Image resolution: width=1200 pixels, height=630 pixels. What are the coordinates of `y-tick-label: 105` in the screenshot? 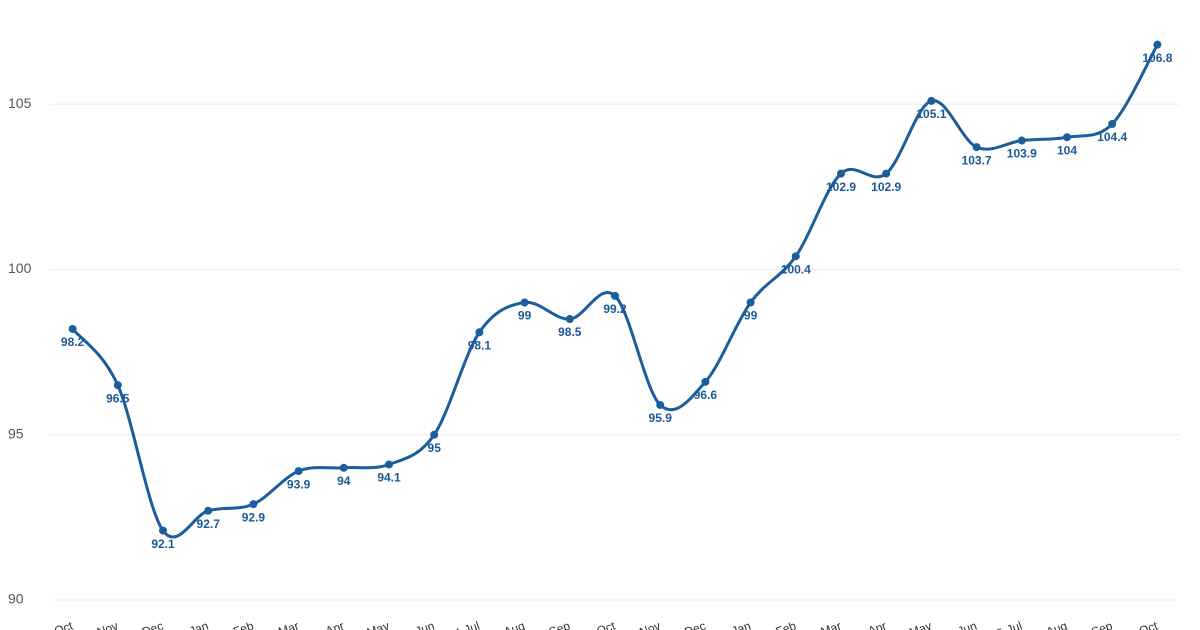 It's located at (20, 103).